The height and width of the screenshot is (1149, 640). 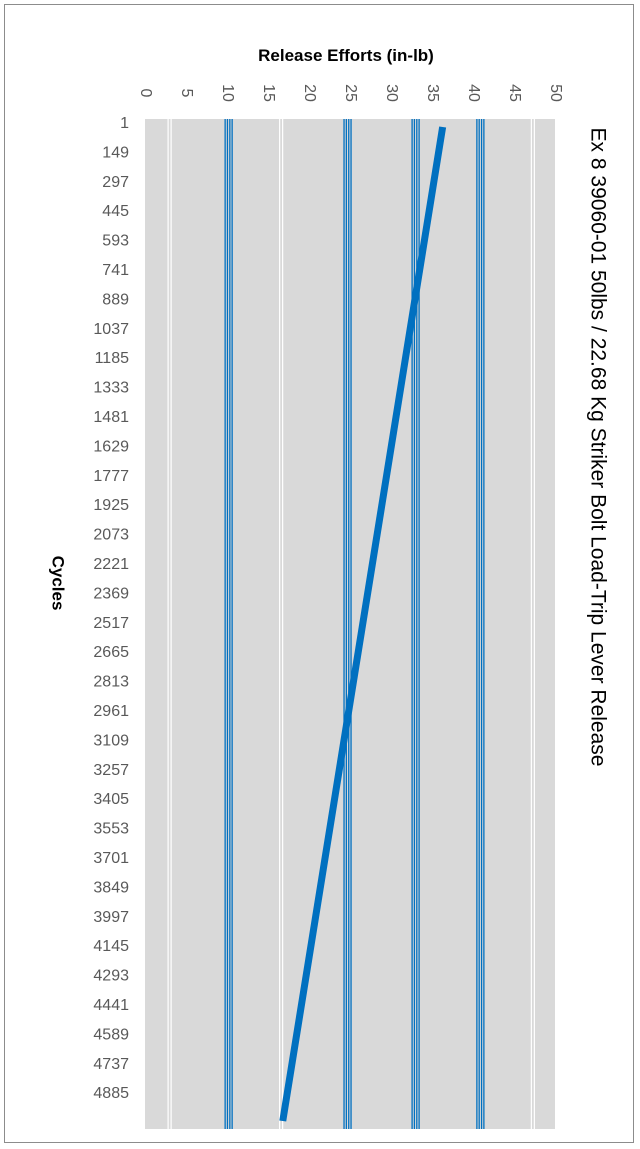 I want to click on value-tick-label: 25, so click(x=350, y=93).